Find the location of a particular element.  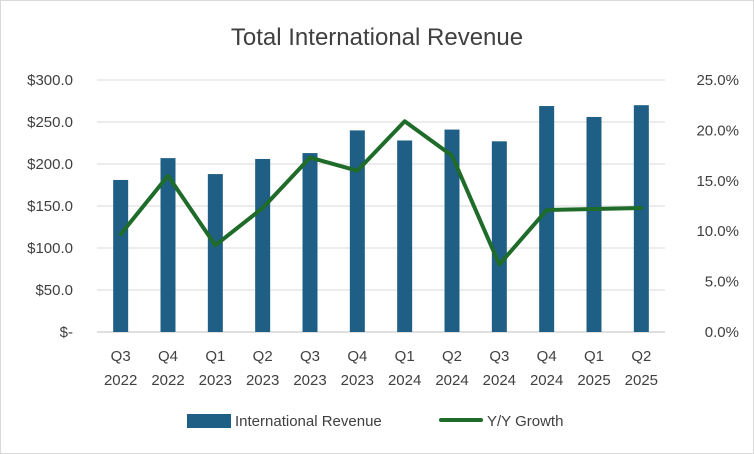

left-axis-tick-label: $250.0 is located at coordinates (50, 122).